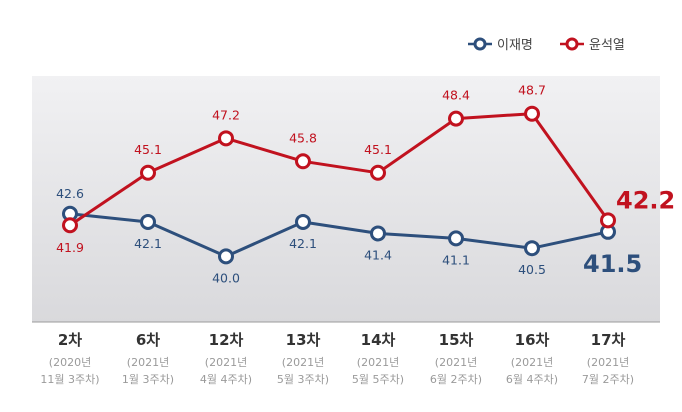 The height and width of the screenshot is (412, 682). I want to click on x-tick-label: 17차, so click(608, 340).